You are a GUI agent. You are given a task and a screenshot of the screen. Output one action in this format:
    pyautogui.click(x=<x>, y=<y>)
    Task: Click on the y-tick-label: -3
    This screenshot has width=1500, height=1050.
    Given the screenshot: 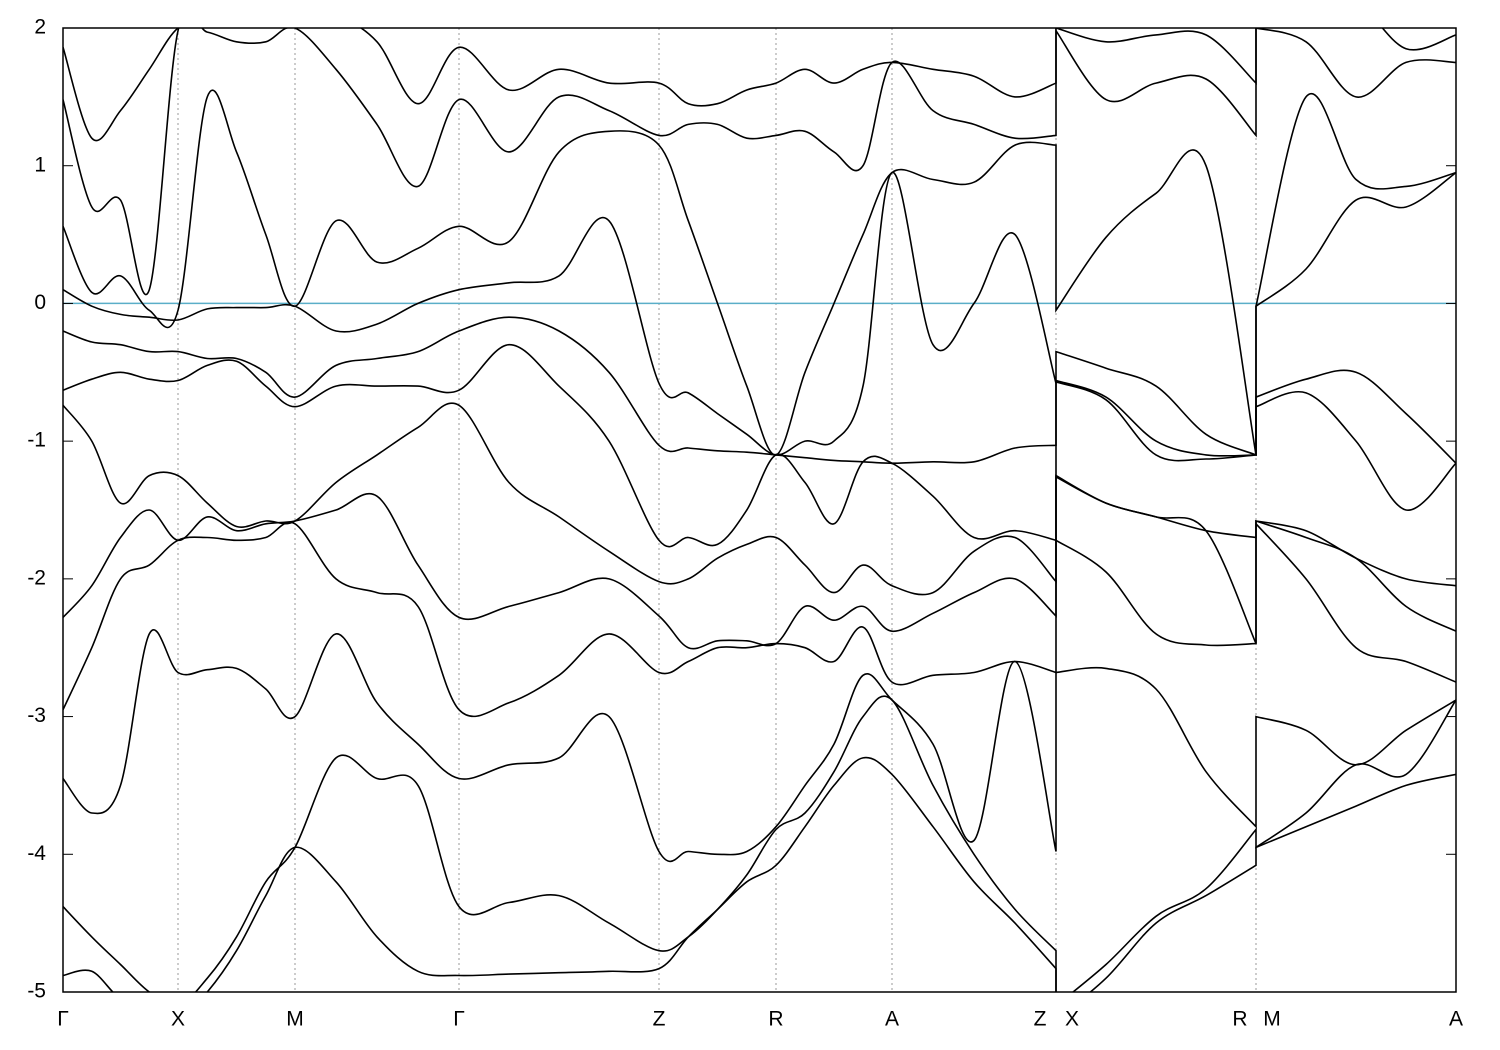 What is the action you would take?
    pyautogui.click(x=36, y=715)
    